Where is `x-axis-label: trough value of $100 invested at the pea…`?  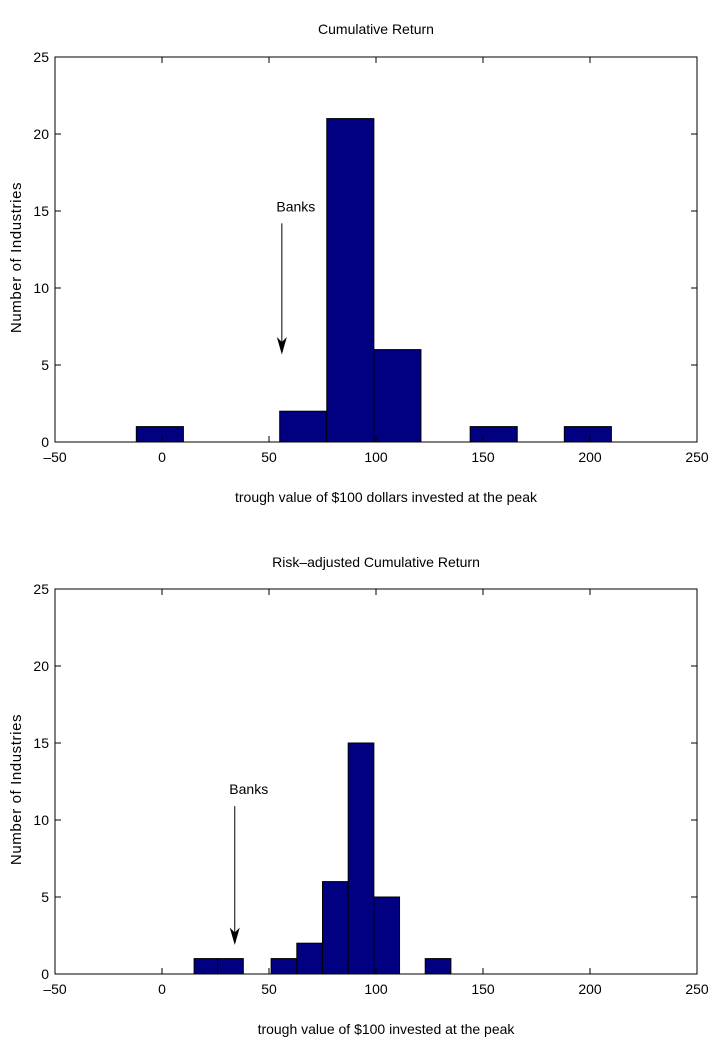
x-axis-label: trough value of $100 invested at the pea… is located at coordinates (387, 1029).